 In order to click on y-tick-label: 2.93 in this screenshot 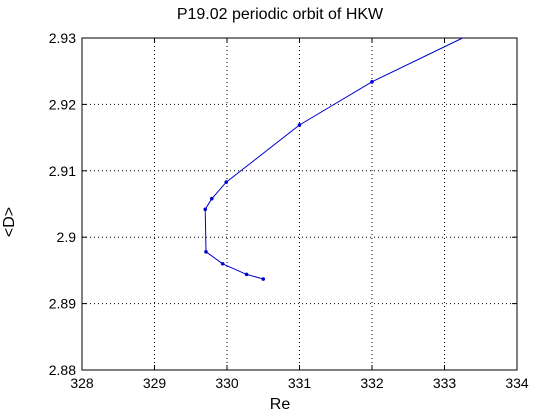, I will do `click(62, 38)`.